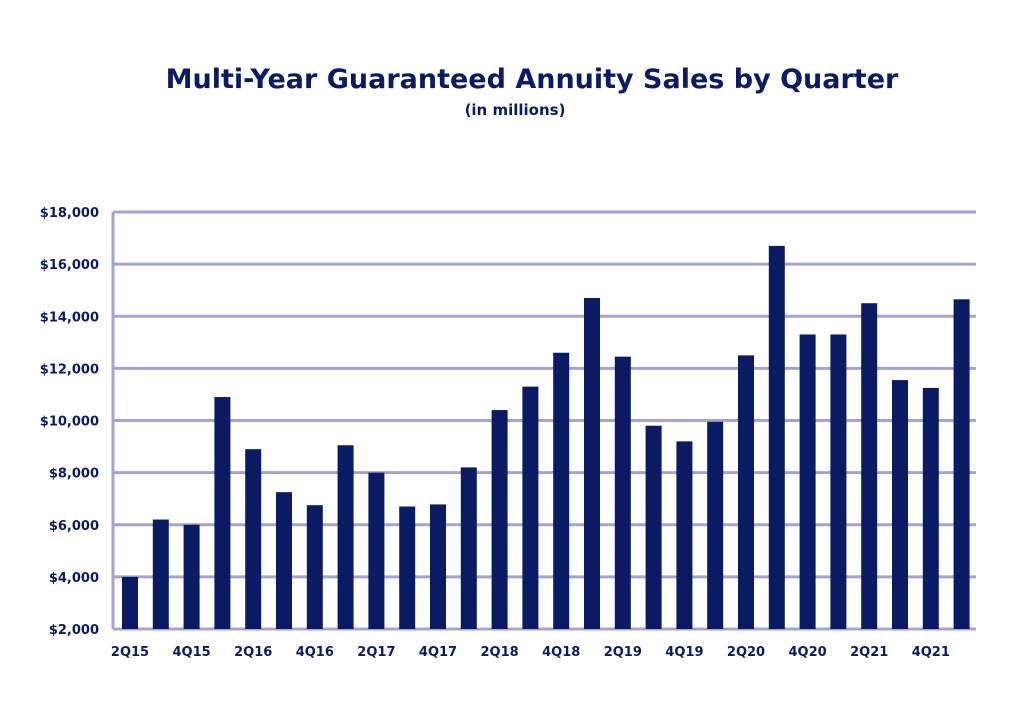  Describe the element at coordinates (592, 463) in the screenshot. I see `bar-1Q19` at that location.